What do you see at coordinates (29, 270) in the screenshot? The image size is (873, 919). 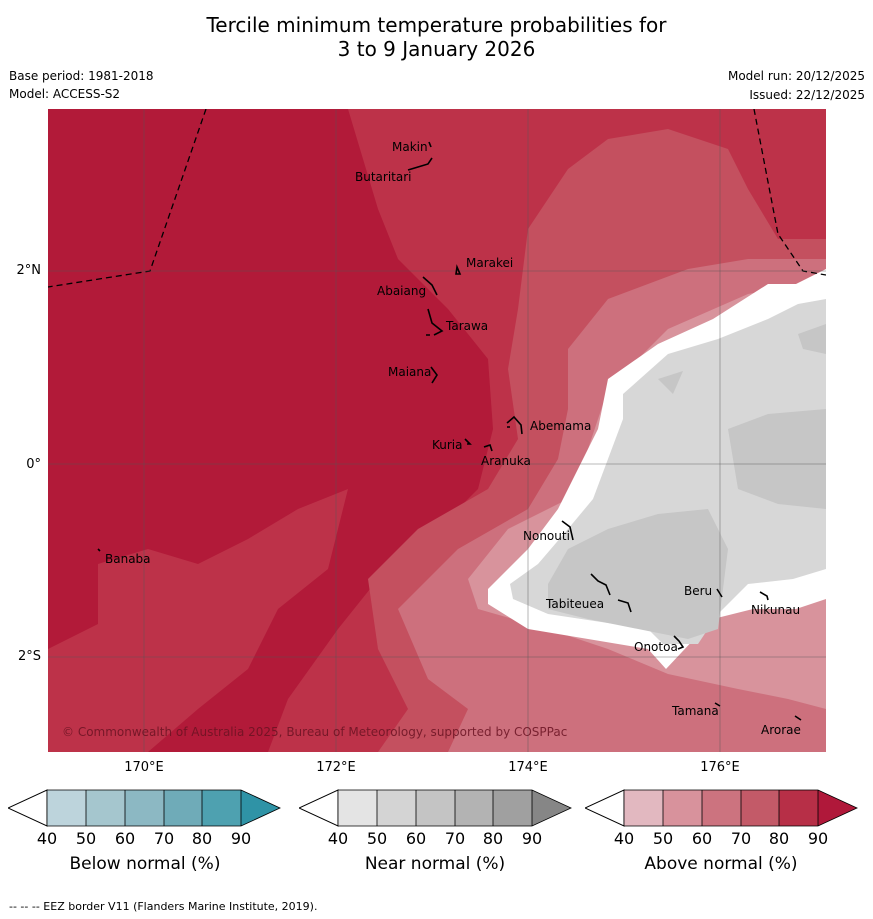 I see `lat-label-2n: 2°N` at bounding box center [29, 270].